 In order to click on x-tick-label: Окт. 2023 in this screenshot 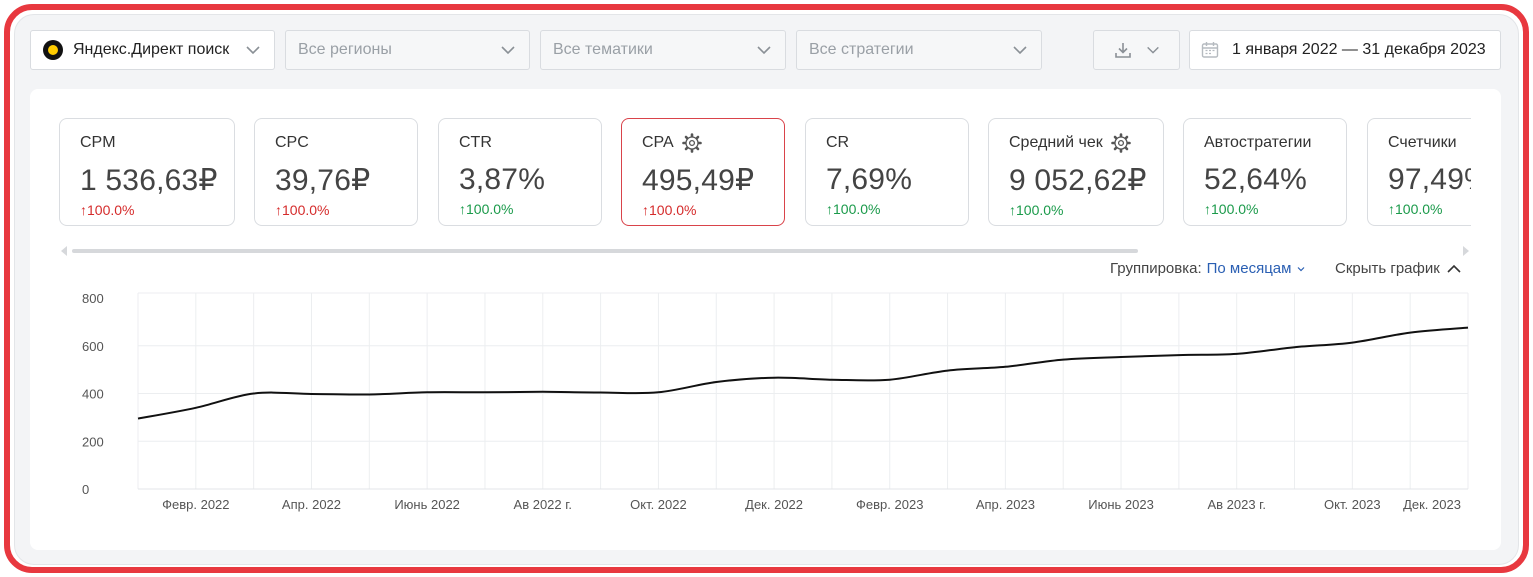, I will do `click(1352, 504)`.